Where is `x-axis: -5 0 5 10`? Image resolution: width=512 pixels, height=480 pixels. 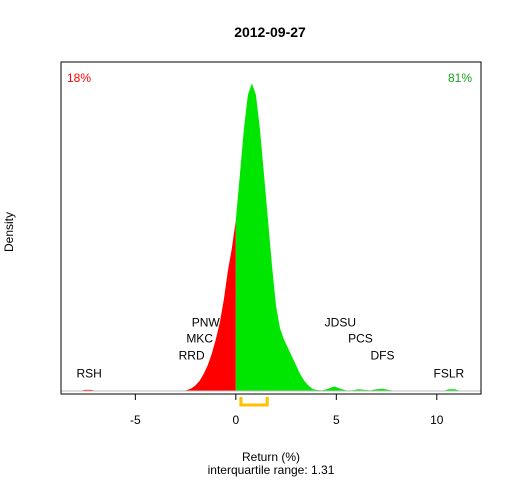 x-axis: -5 0 5 10 is located at coordinates (287, 410).